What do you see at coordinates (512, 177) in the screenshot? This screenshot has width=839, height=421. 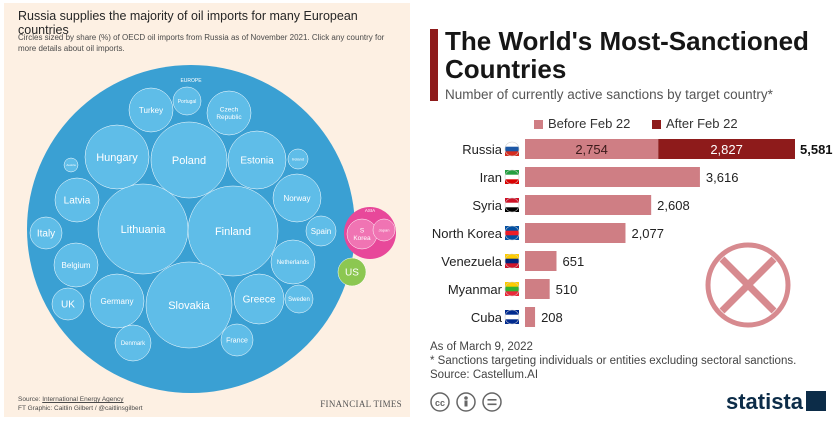 I see `flag-iran-icon` at bounding box center [512, 177].